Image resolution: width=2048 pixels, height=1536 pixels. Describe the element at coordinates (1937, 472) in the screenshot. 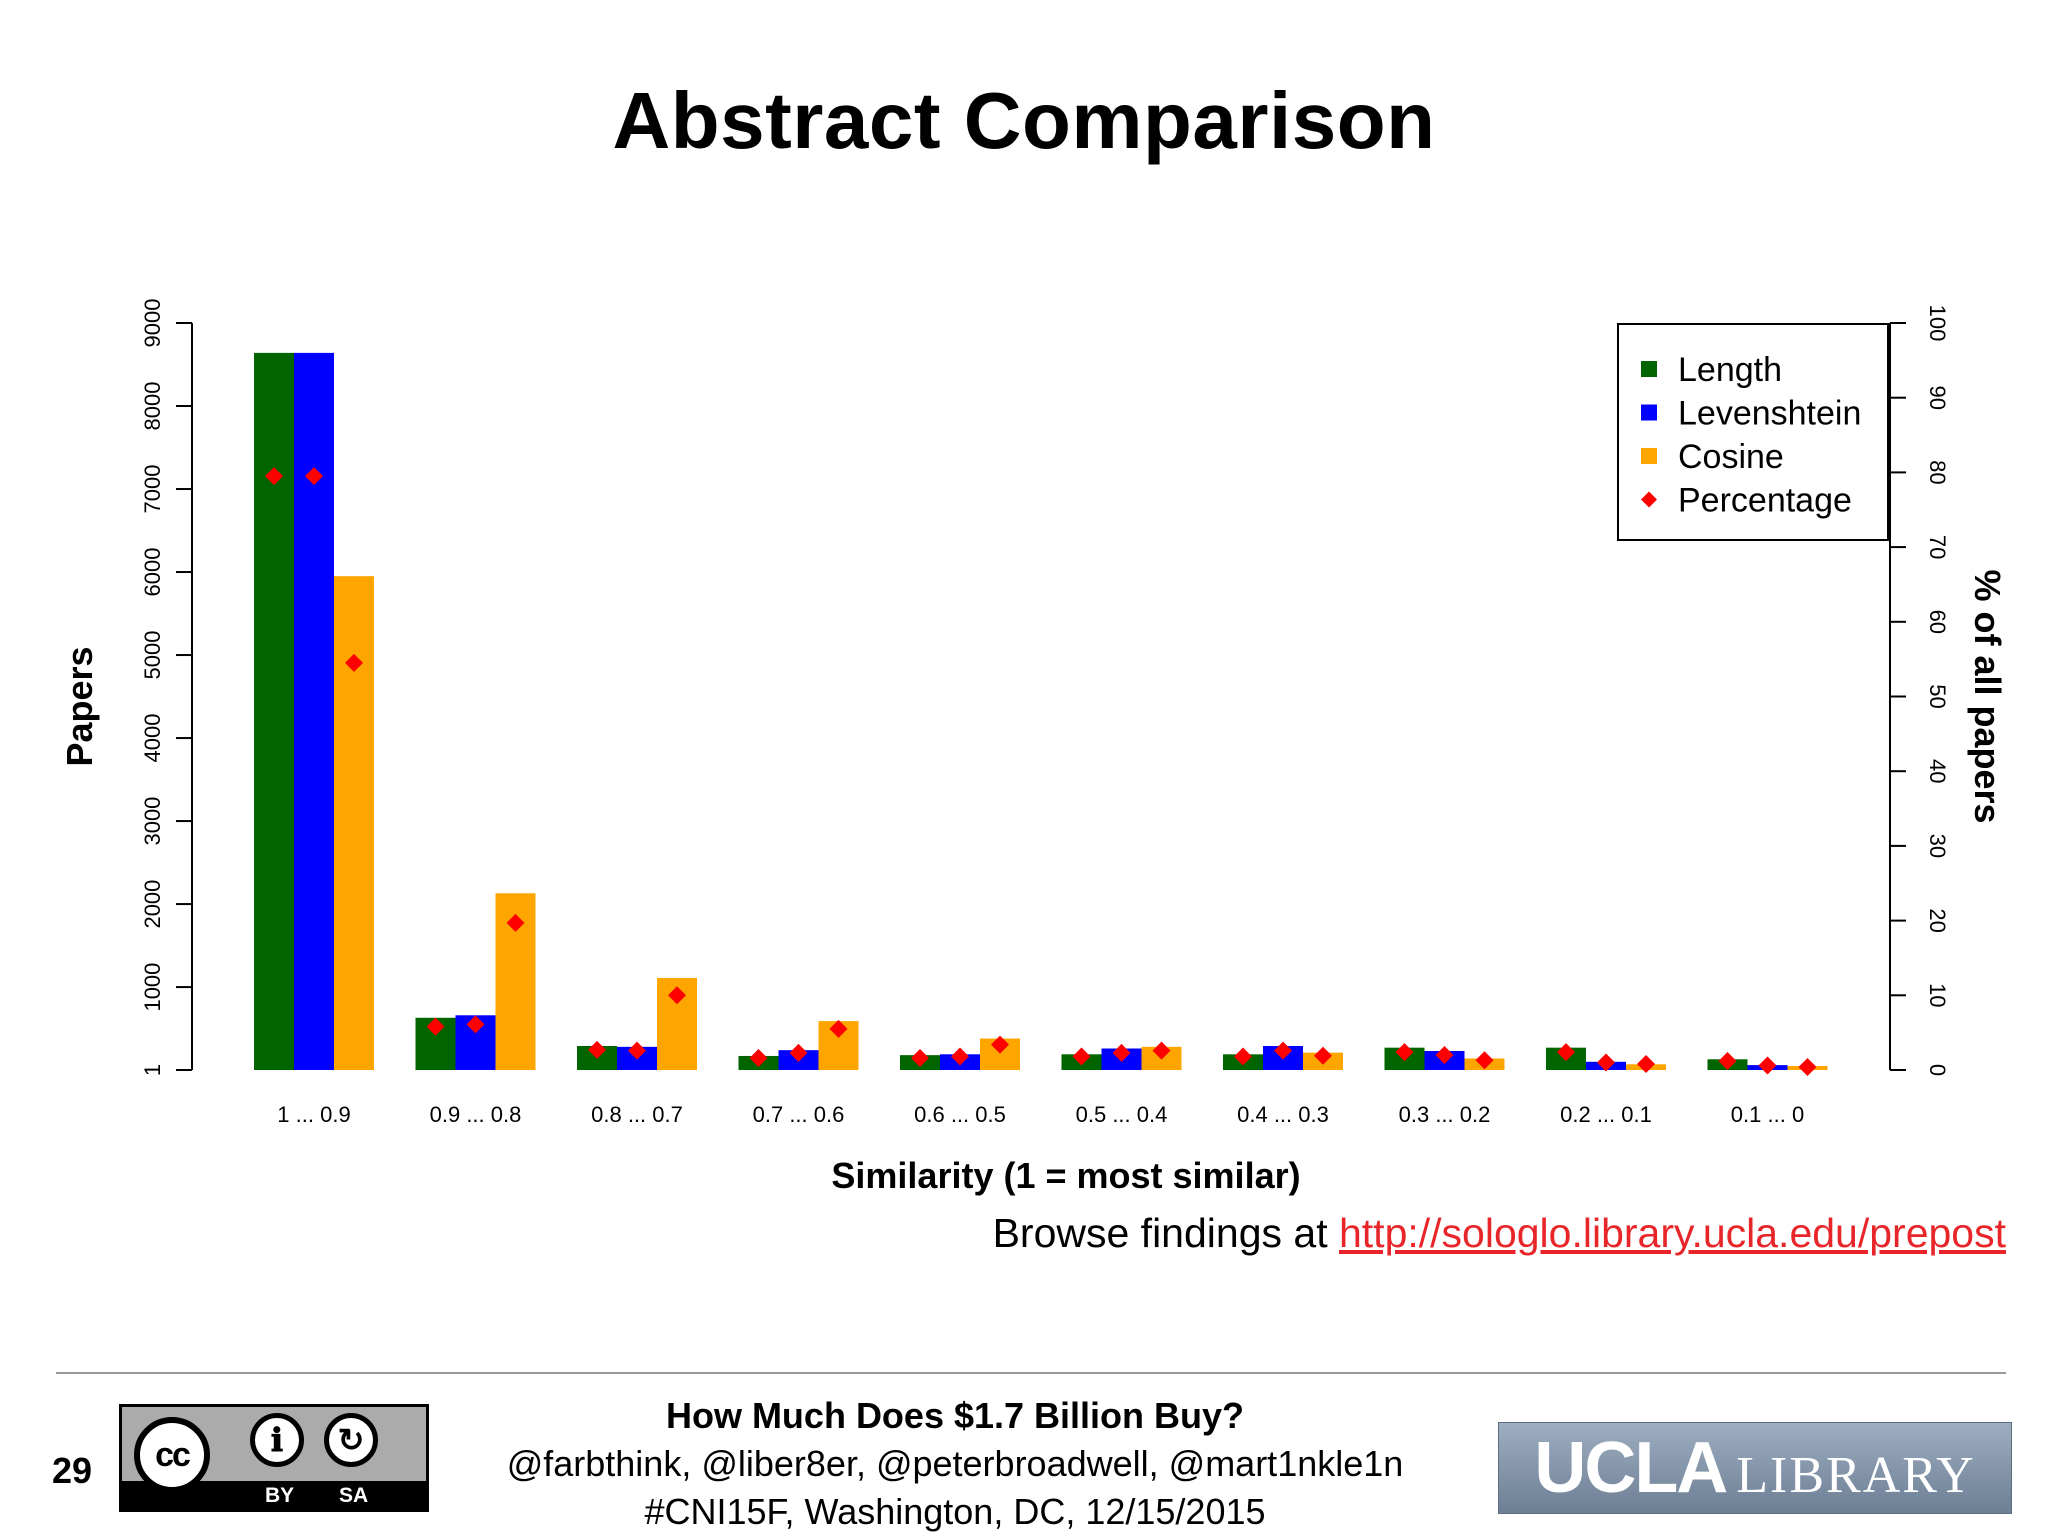

I see `y2-tick-label: 80` at that location.